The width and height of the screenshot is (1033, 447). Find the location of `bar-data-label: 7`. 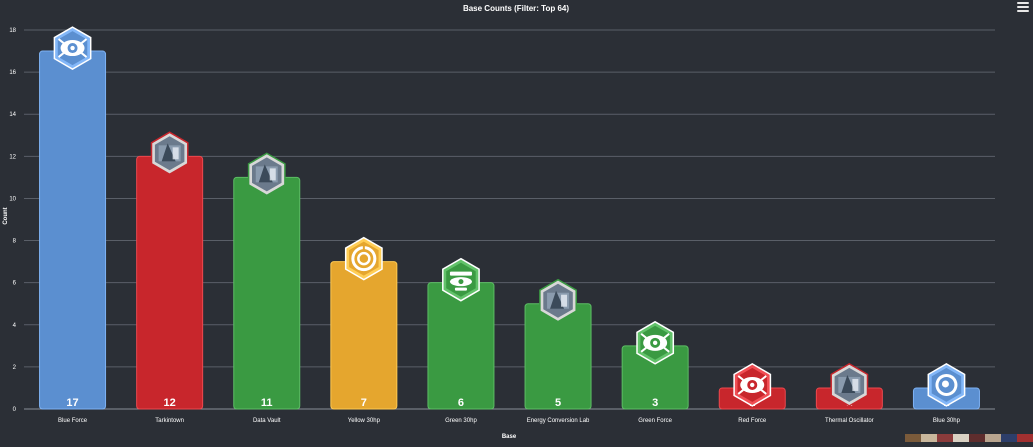

bar-data-label: 7 is located at coordinates (364, 403).